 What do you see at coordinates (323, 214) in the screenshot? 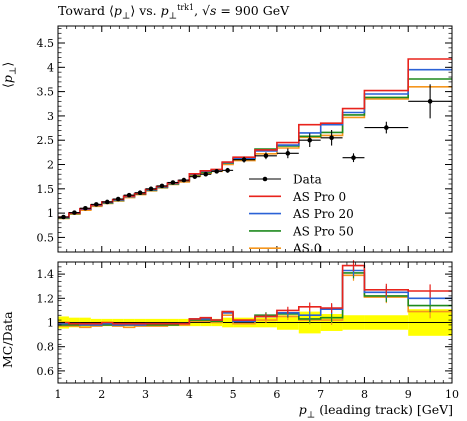
I see `legend-label-as-pro-20: AS Pro 20` at bounding box center [323, 214].